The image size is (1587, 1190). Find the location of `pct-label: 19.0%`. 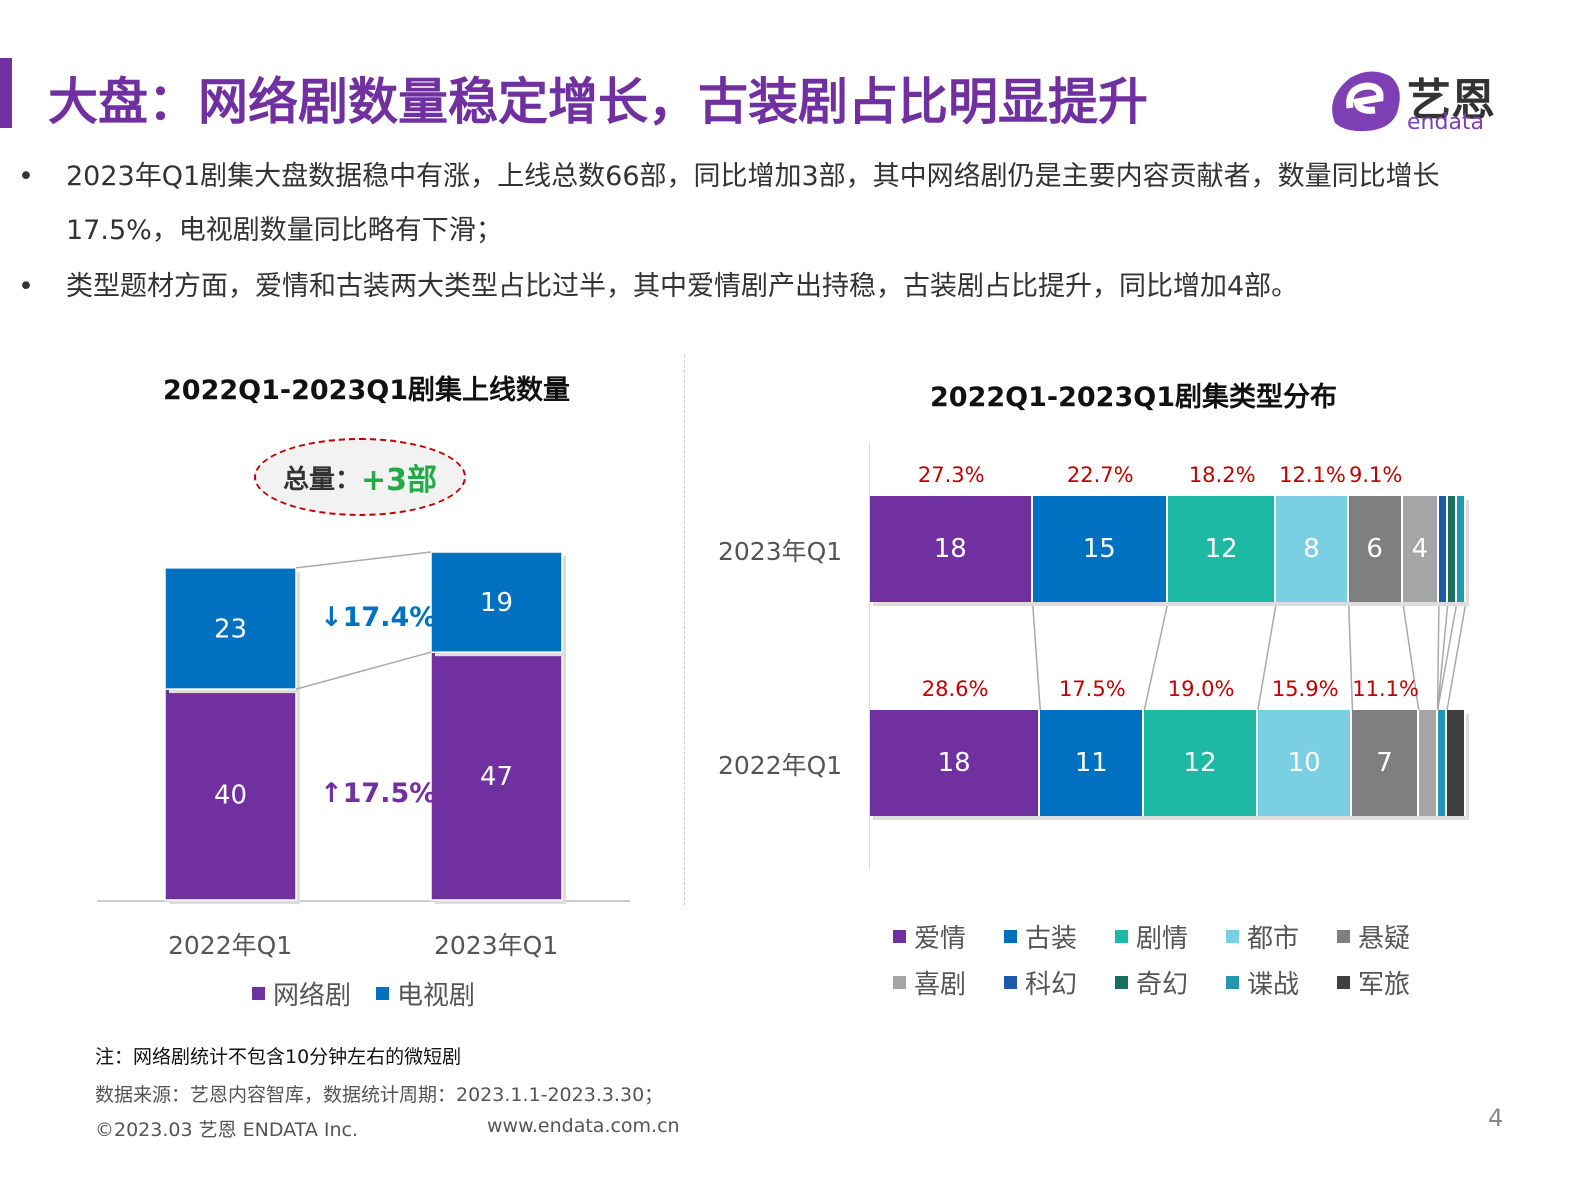

pct-label: 19.0% is located at coordinates (1201, 689).